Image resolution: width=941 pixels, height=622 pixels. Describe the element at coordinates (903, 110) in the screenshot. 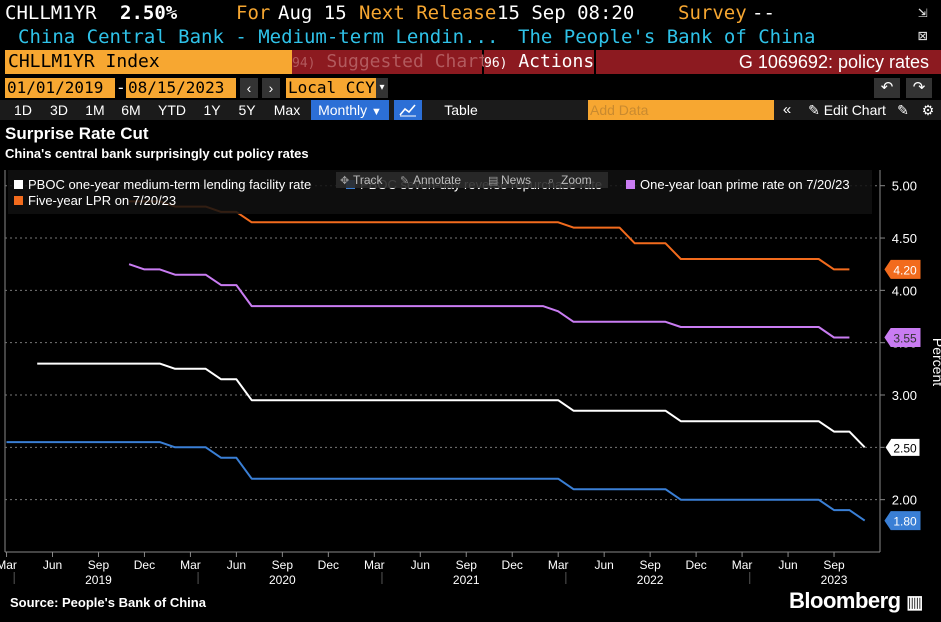

I see `settings-pencil-icon: ✎` at that location.